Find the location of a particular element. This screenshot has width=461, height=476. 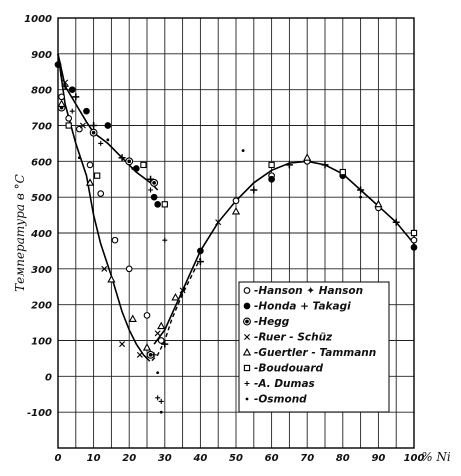

legend-entry: -Ruer - Schüz is located at coordinates (293, 338).